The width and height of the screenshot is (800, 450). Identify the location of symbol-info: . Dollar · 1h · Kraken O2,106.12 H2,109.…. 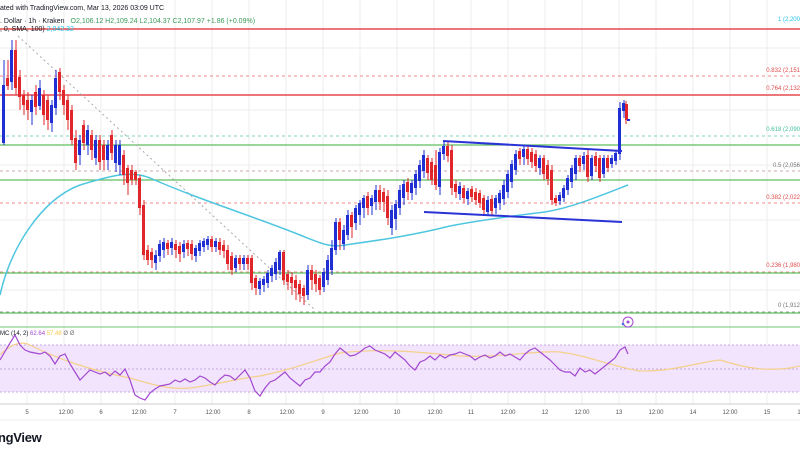
(127, 21).